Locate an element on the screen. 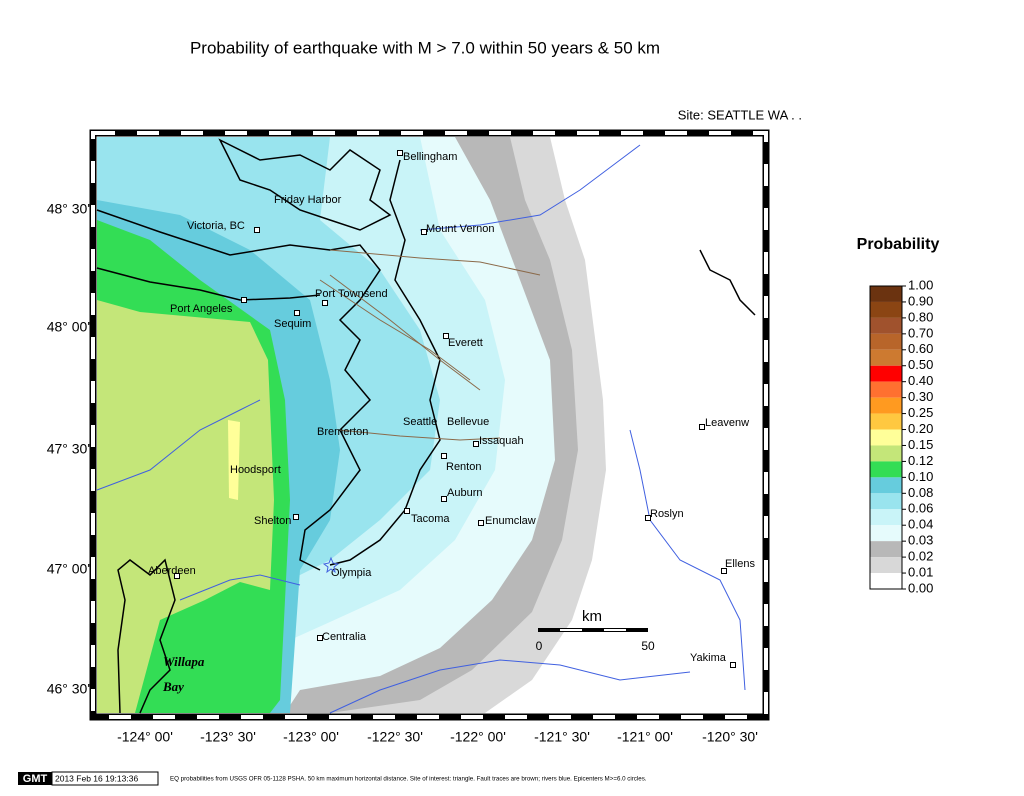 This screenshot has width=1024, height=796. lon-label: -122° 00' is located at coordinates (478, 737).